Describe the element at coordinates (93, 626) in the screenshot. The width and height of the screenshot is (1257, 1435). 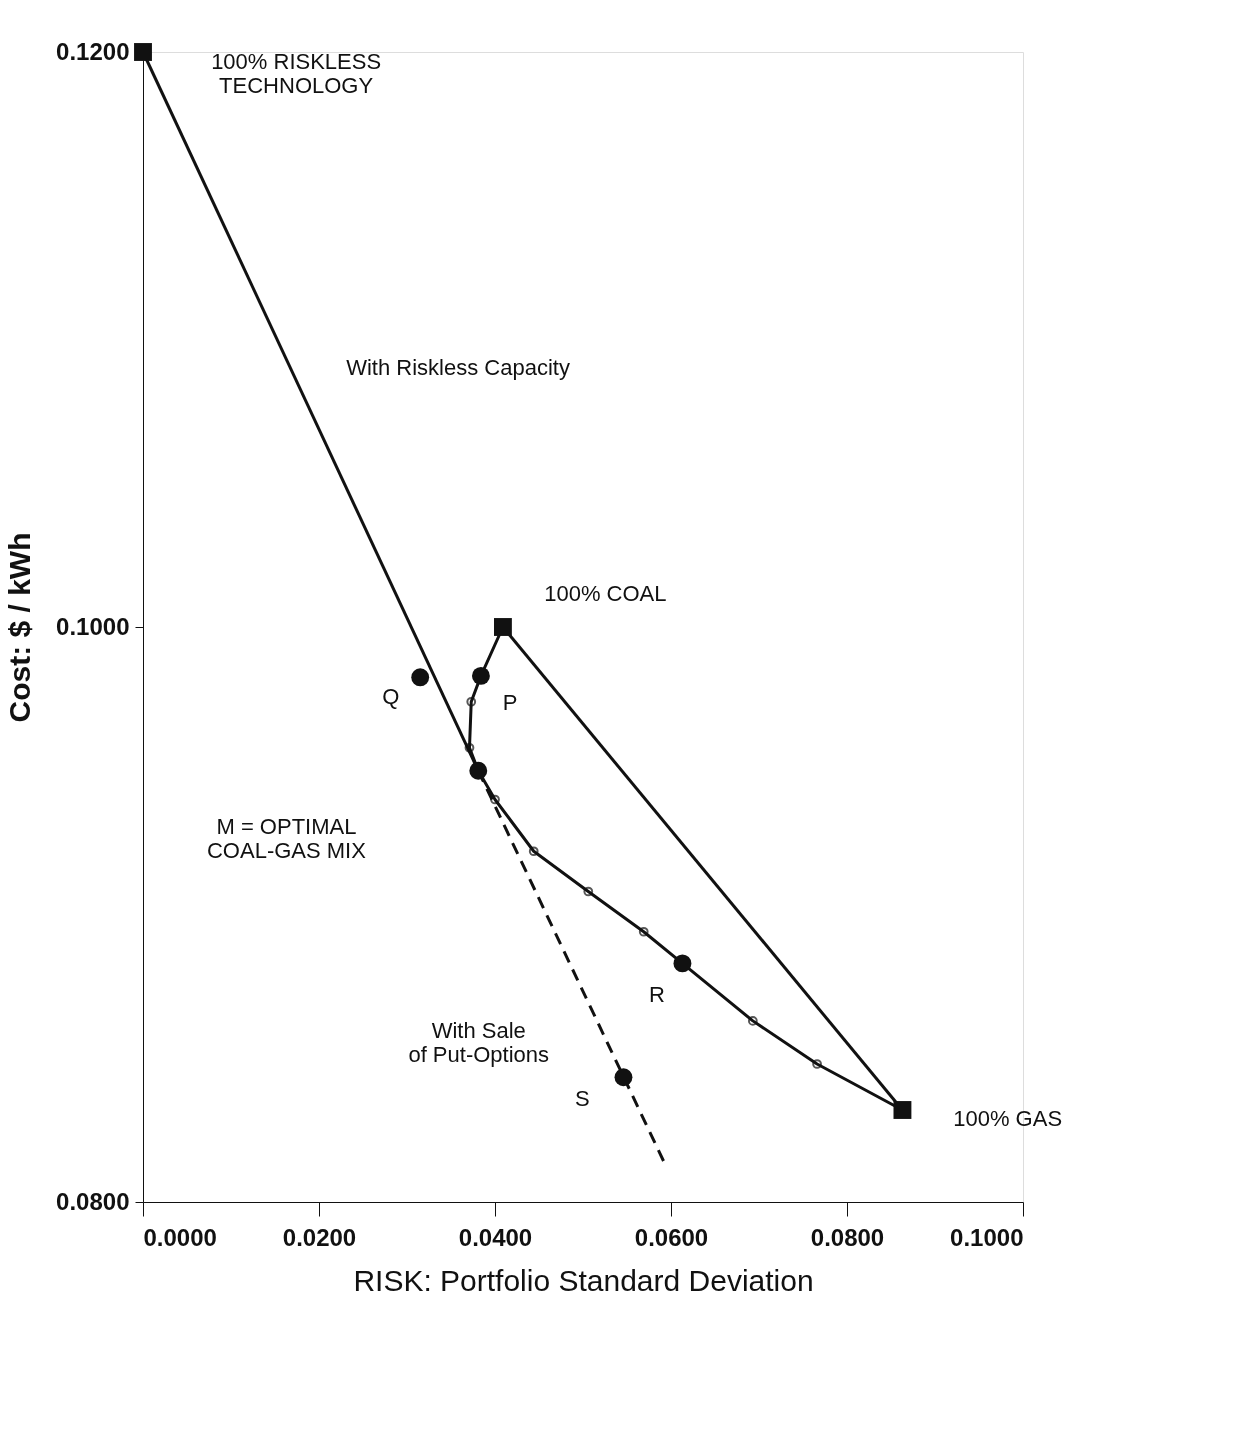
I see `y-tick-label: 0.1000` at that location.